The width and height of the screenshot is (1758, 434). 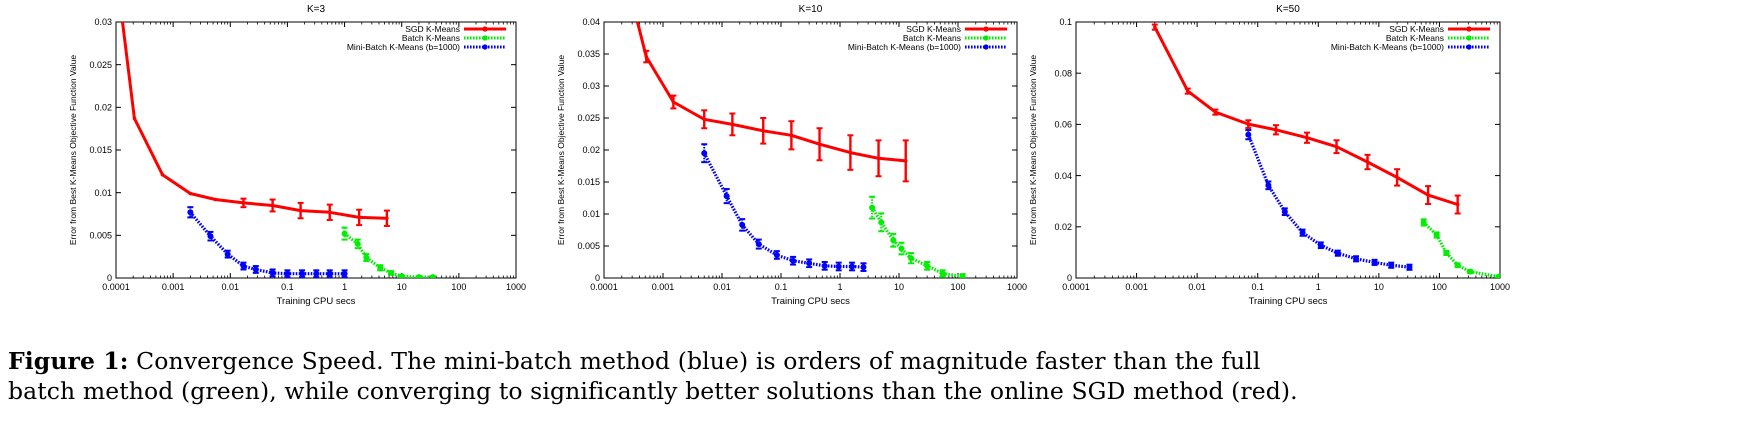 What do you see at coordinates (957, 287) in the screenshot?
I see `x-tick-label: 100` at bounding box center [957, 287].